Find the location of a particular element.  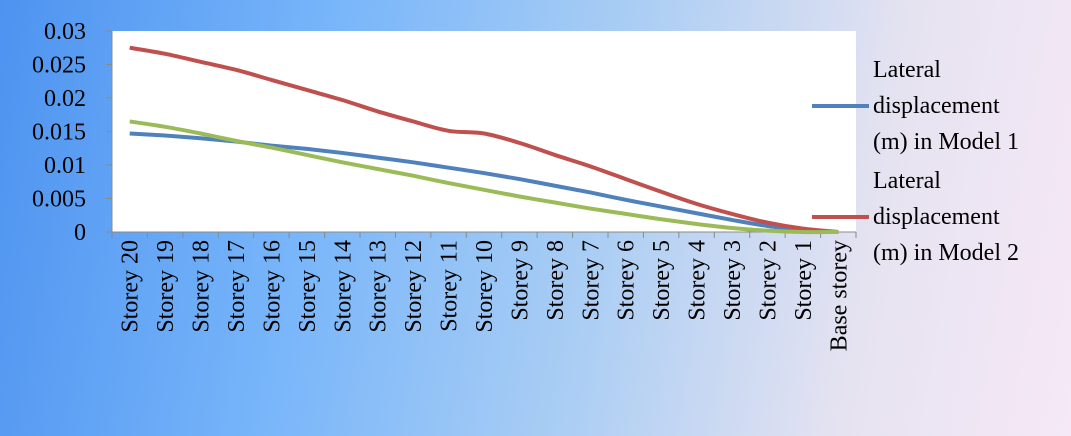

x-tick-label: Base storey is located at coordinates (839, 295).